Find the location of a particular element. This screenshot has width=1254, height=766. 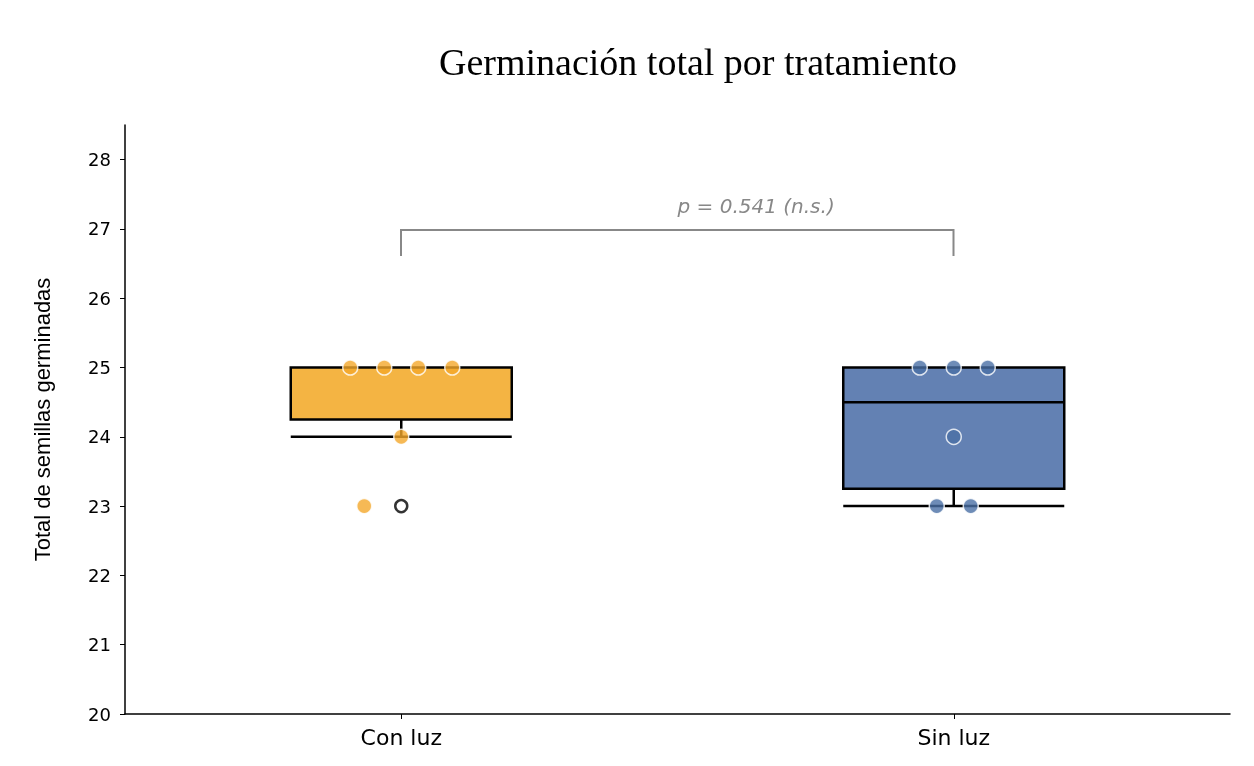

x-tick-label: Sin luz is located at coordinates (954, 737).